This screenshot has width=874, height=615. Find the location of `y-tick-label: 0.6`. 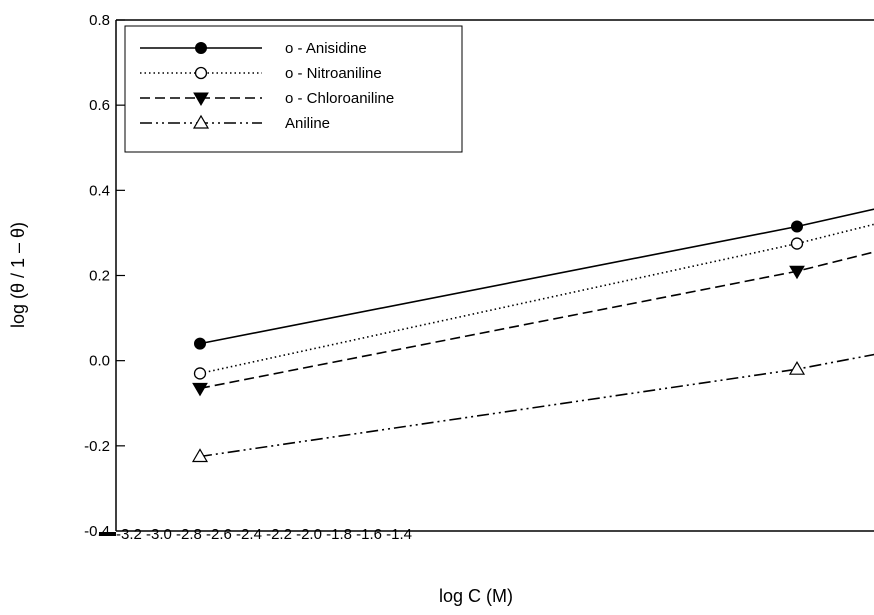

y-tick-label: 0.6 is located at coordinates (99, 105).